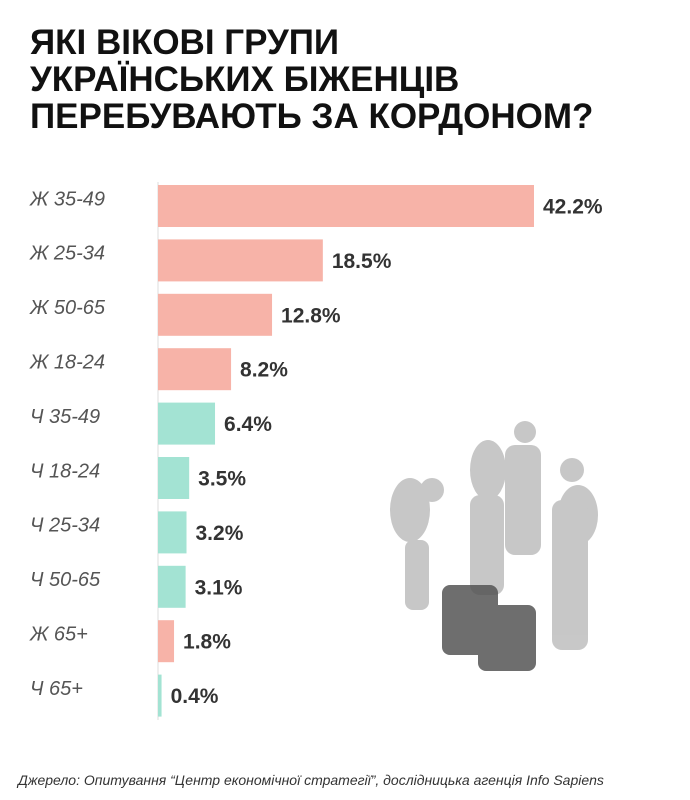 This screenshot has width=690, height=800. I want to click on value-label: 12.8%, so click(311, 315).